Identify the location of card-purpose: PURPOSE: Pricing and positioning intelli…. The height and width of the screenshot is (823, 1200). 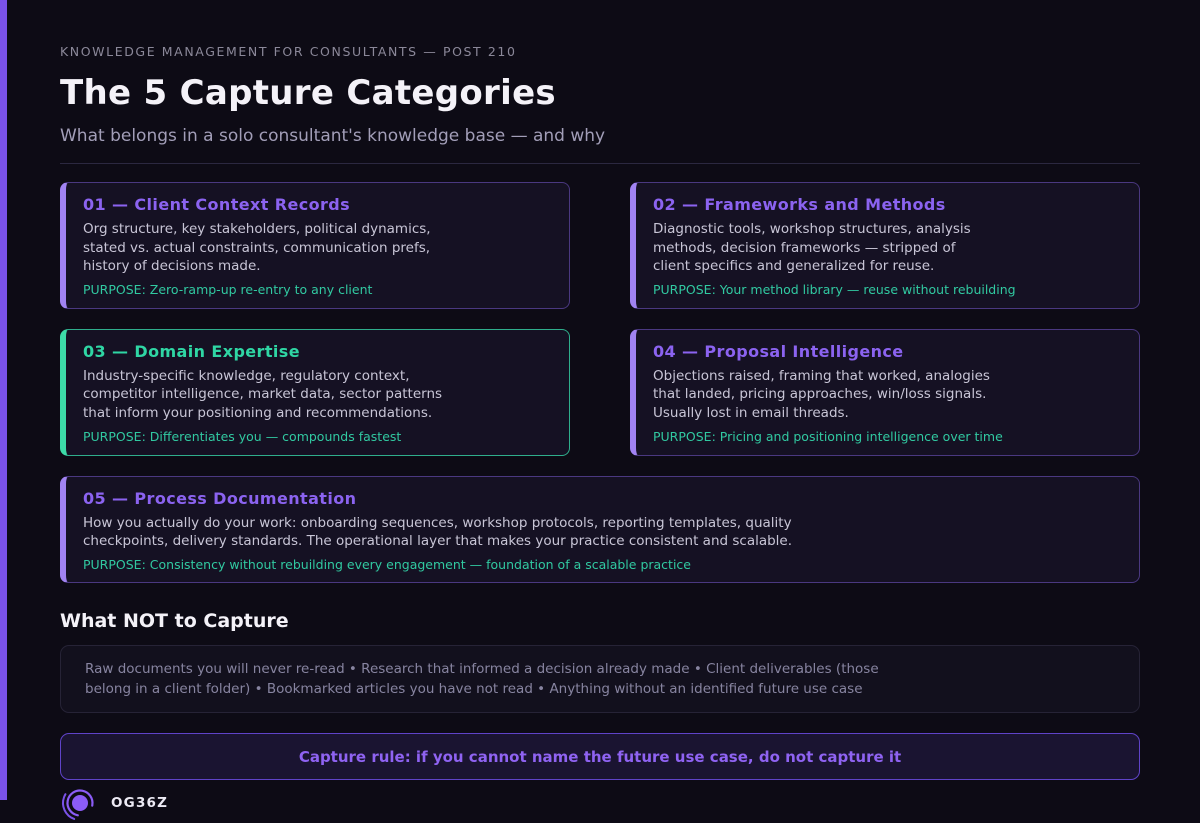
(828, 436).